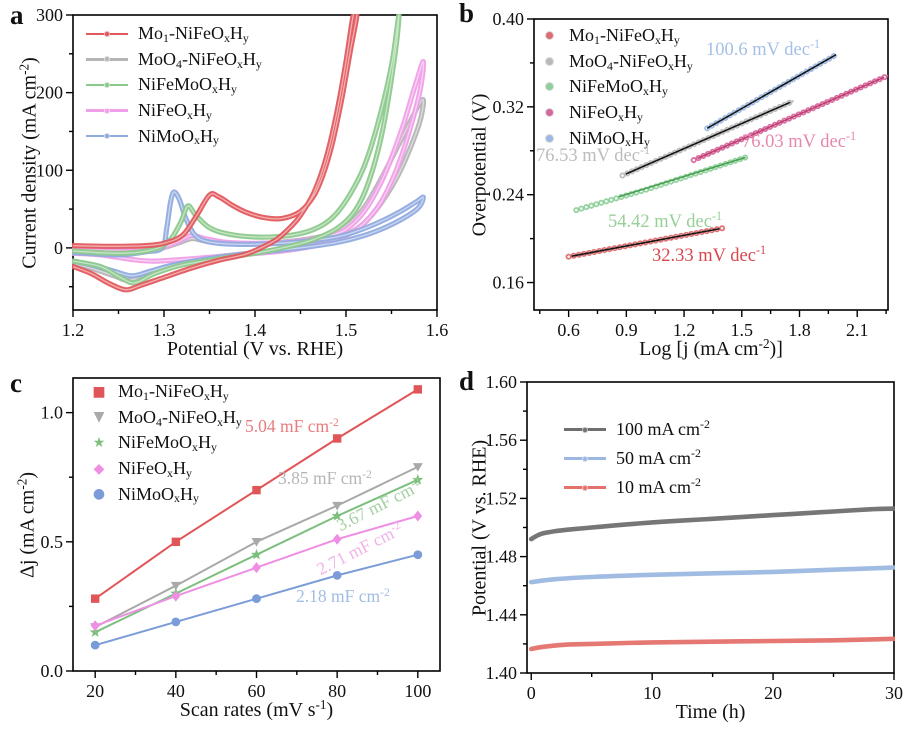 The height and width of the screenshot is (735, 907). Describe the element at coordinates (337, 506) in the screenshot. I see `marker-triangle-down` at that location.